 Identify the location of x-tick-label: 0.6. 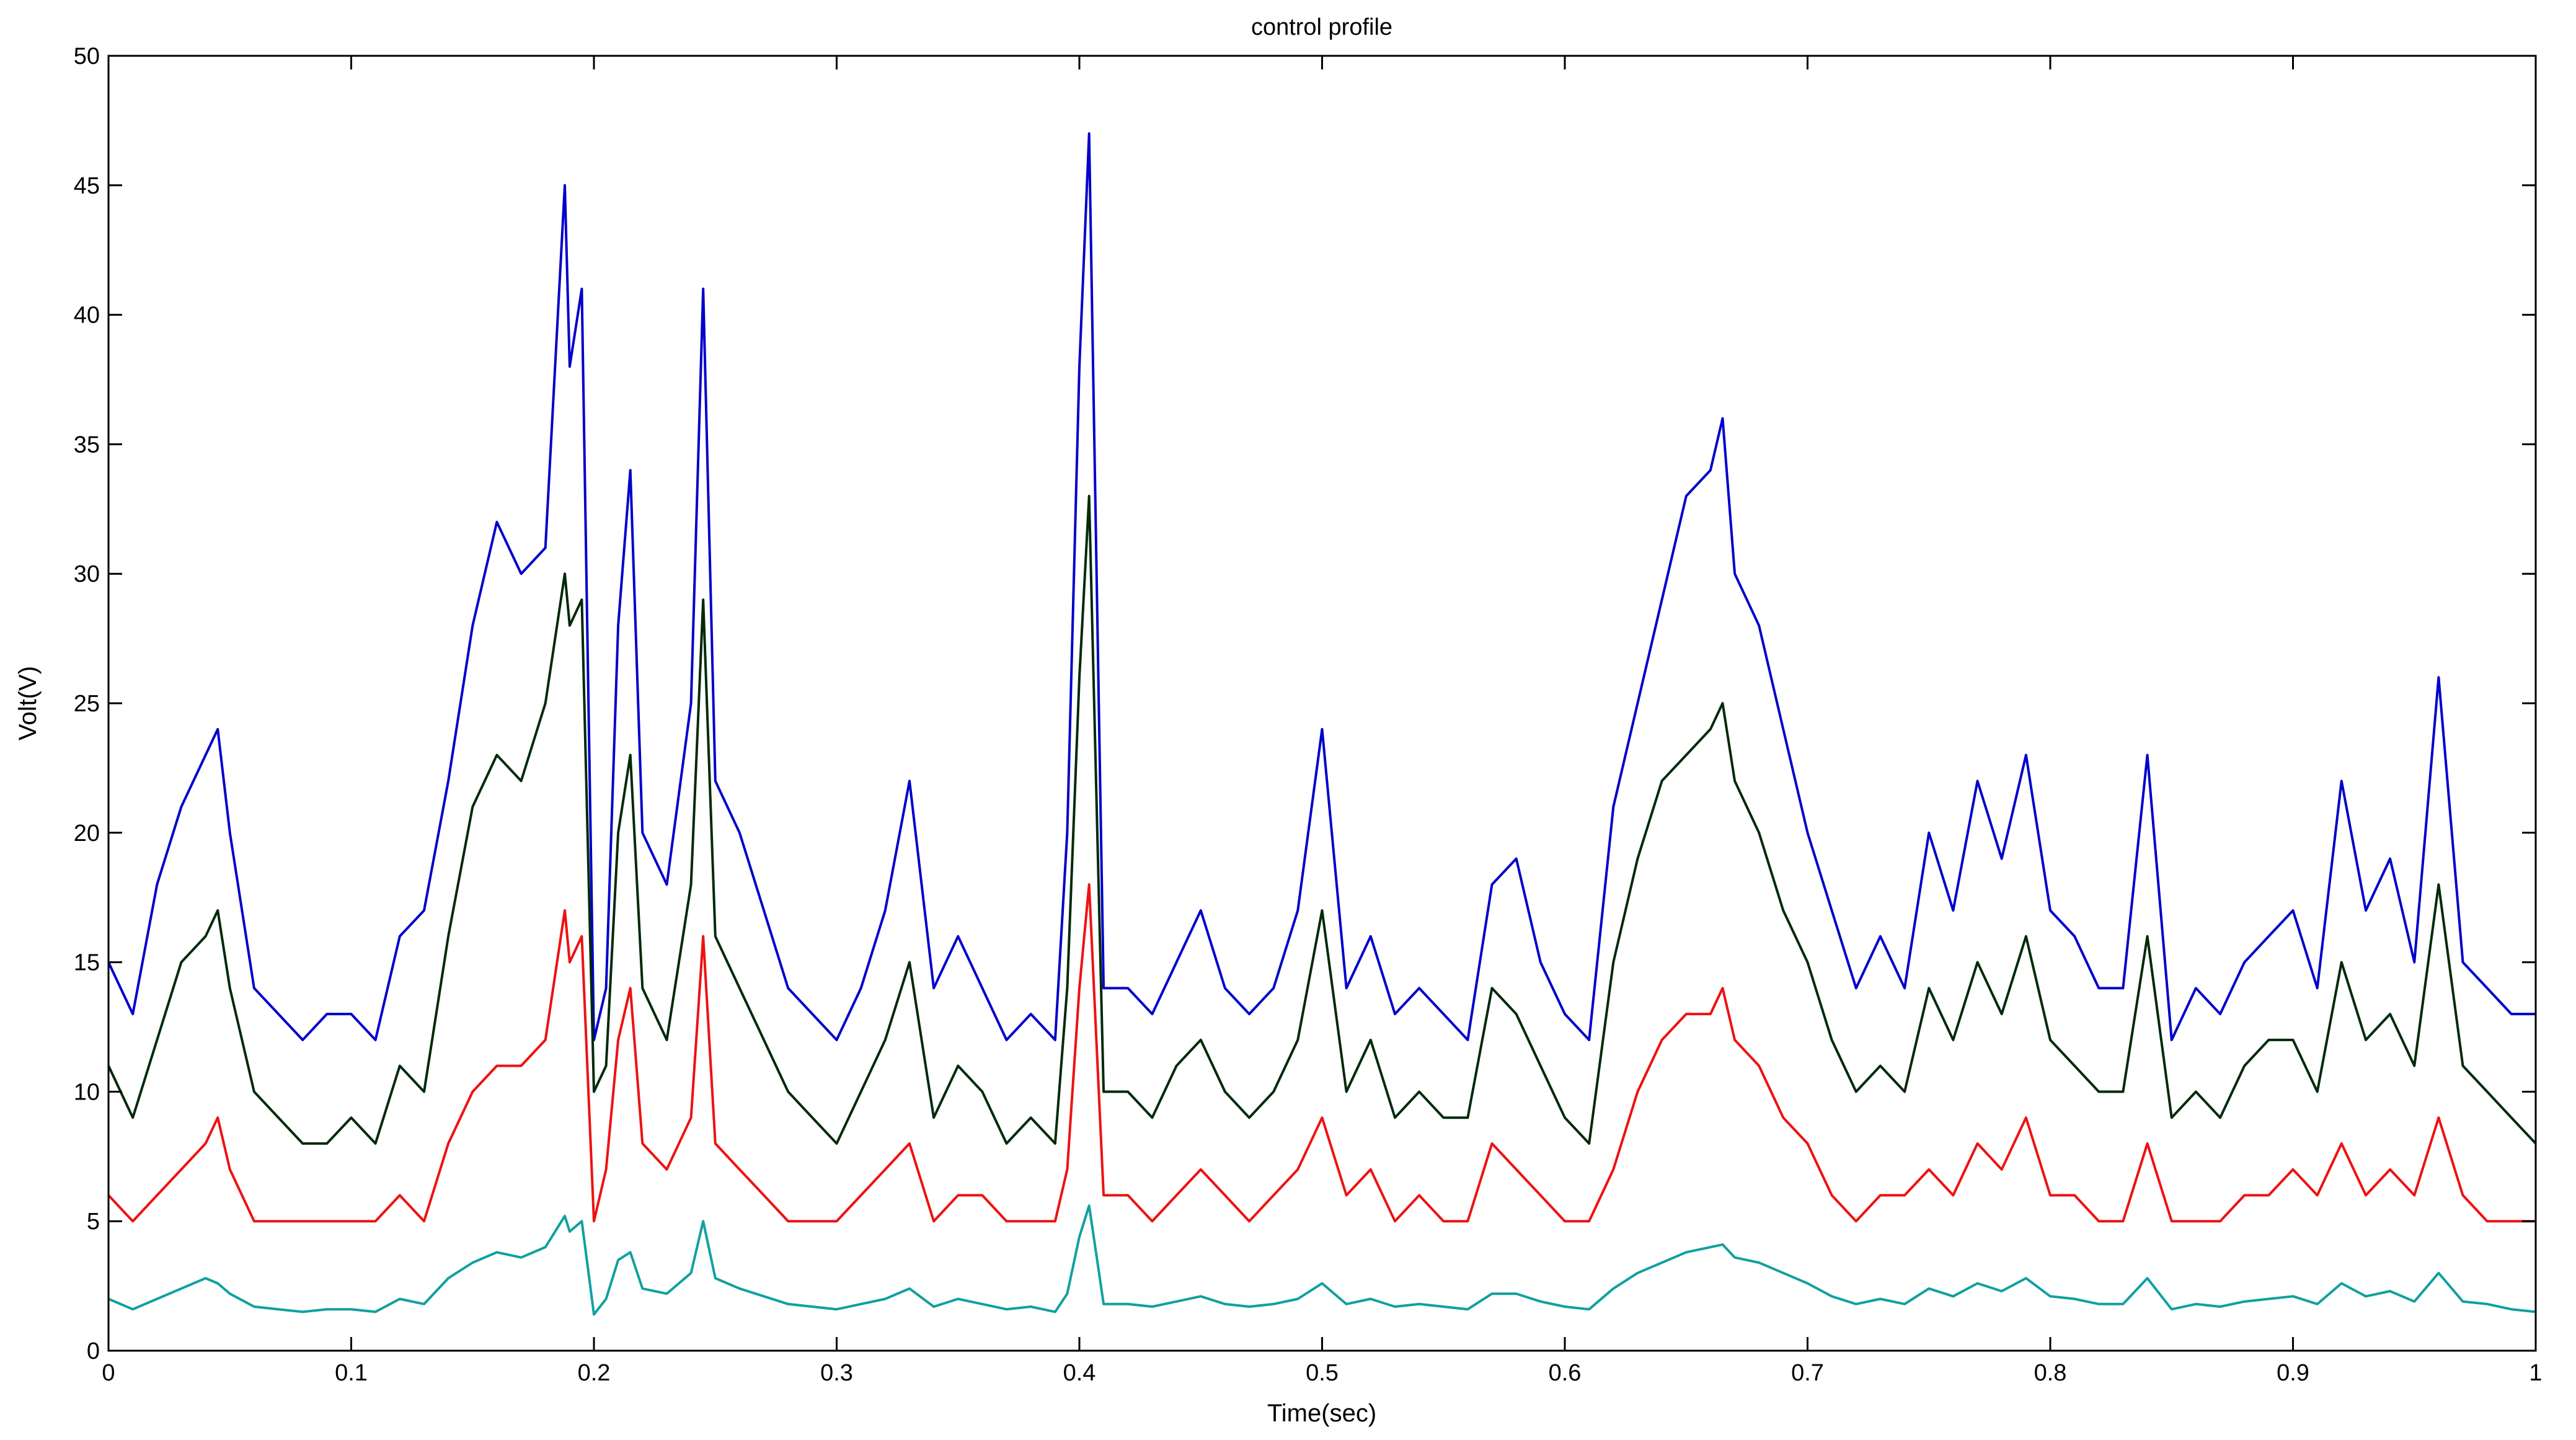
(1565, 1373).